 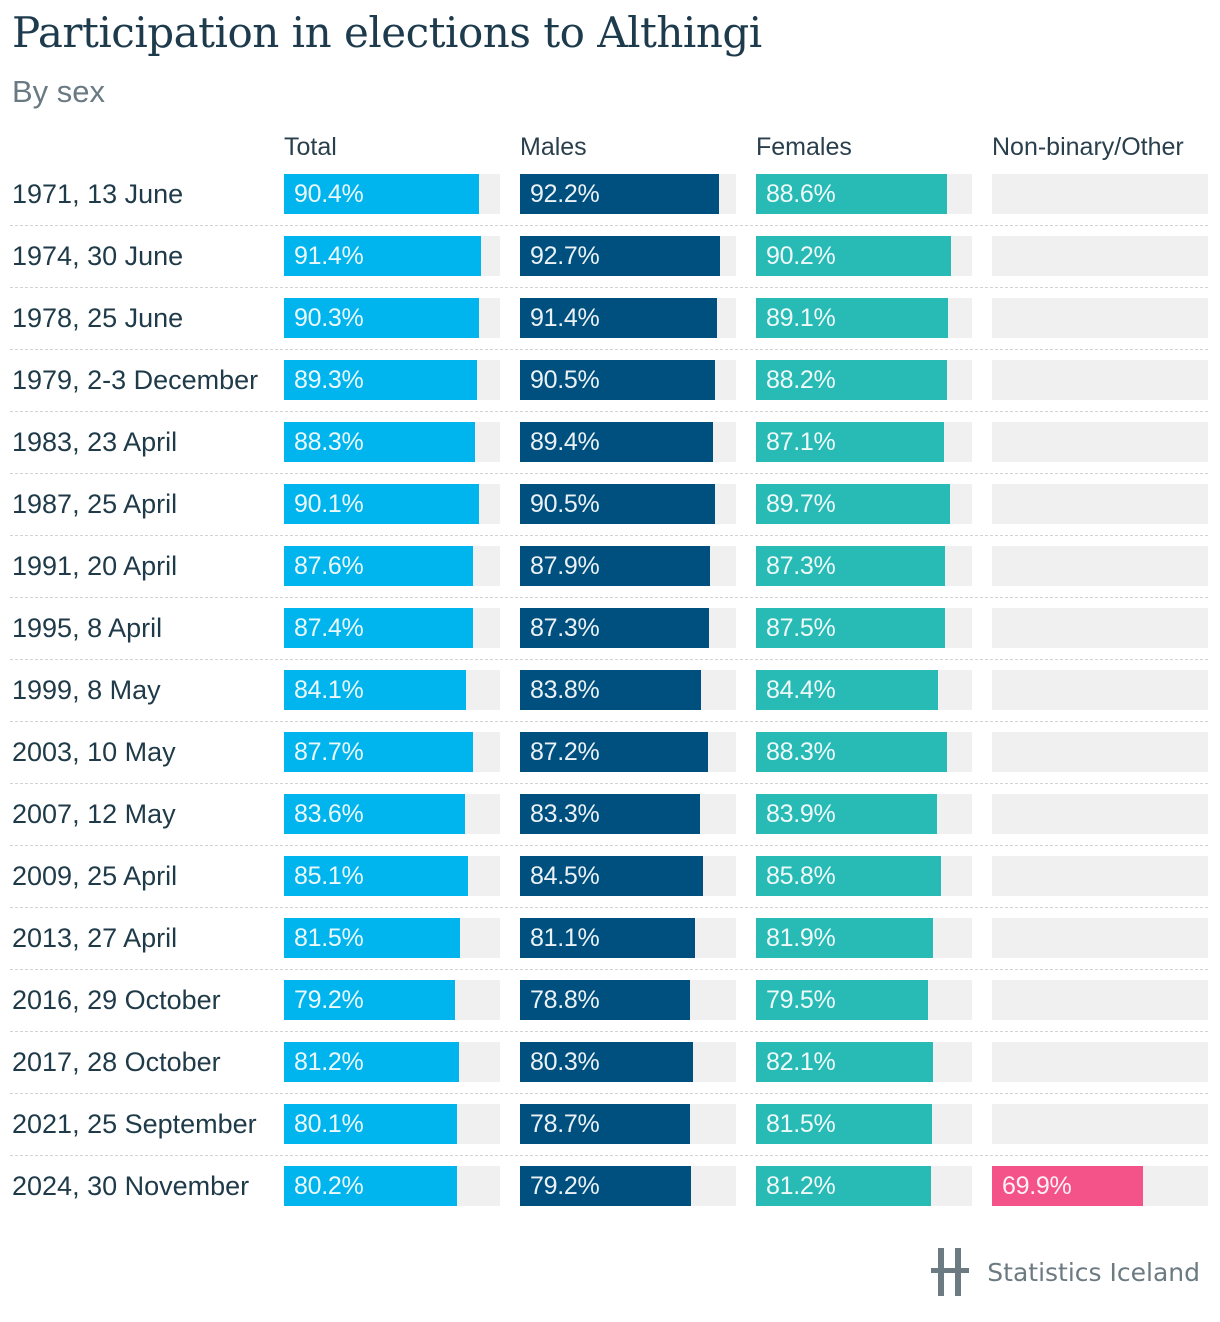 What do you see at coordinates (565, 876) in the screenshot?
I see `data-label: 84.5%` at bounding box center [565, 876].